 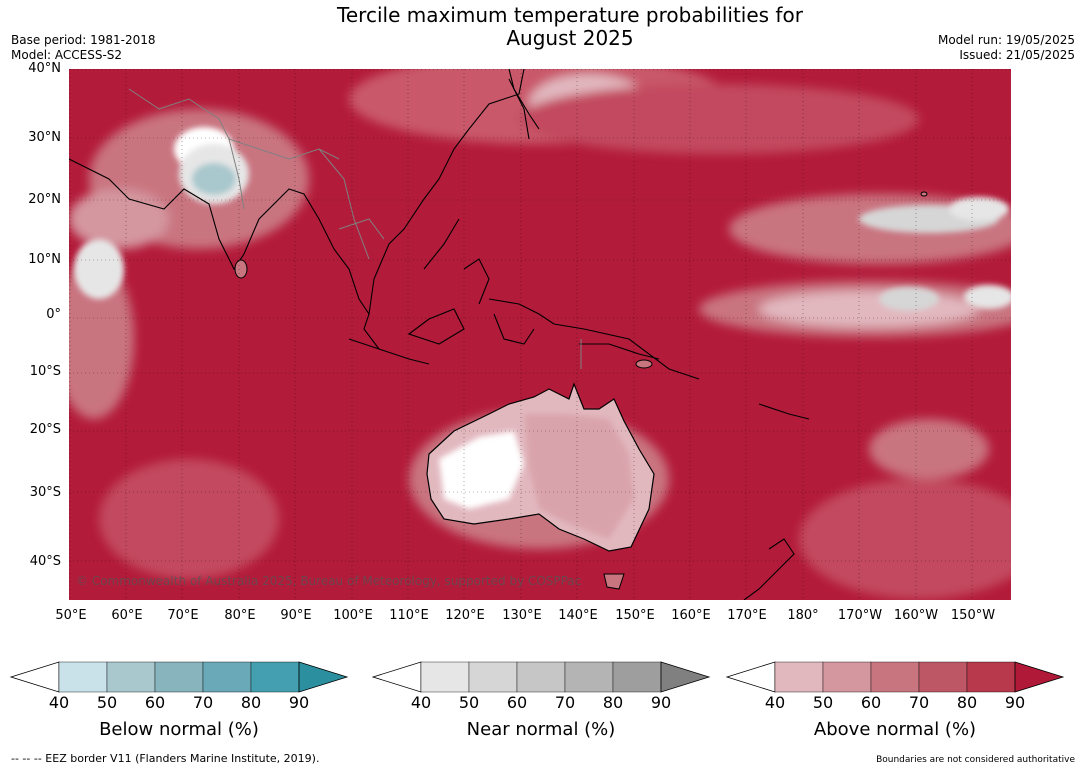 What do you see at coordinates (44, 137) in the screenshot?
I see `lat-label: 30°N` at bounding box center [44, 137].